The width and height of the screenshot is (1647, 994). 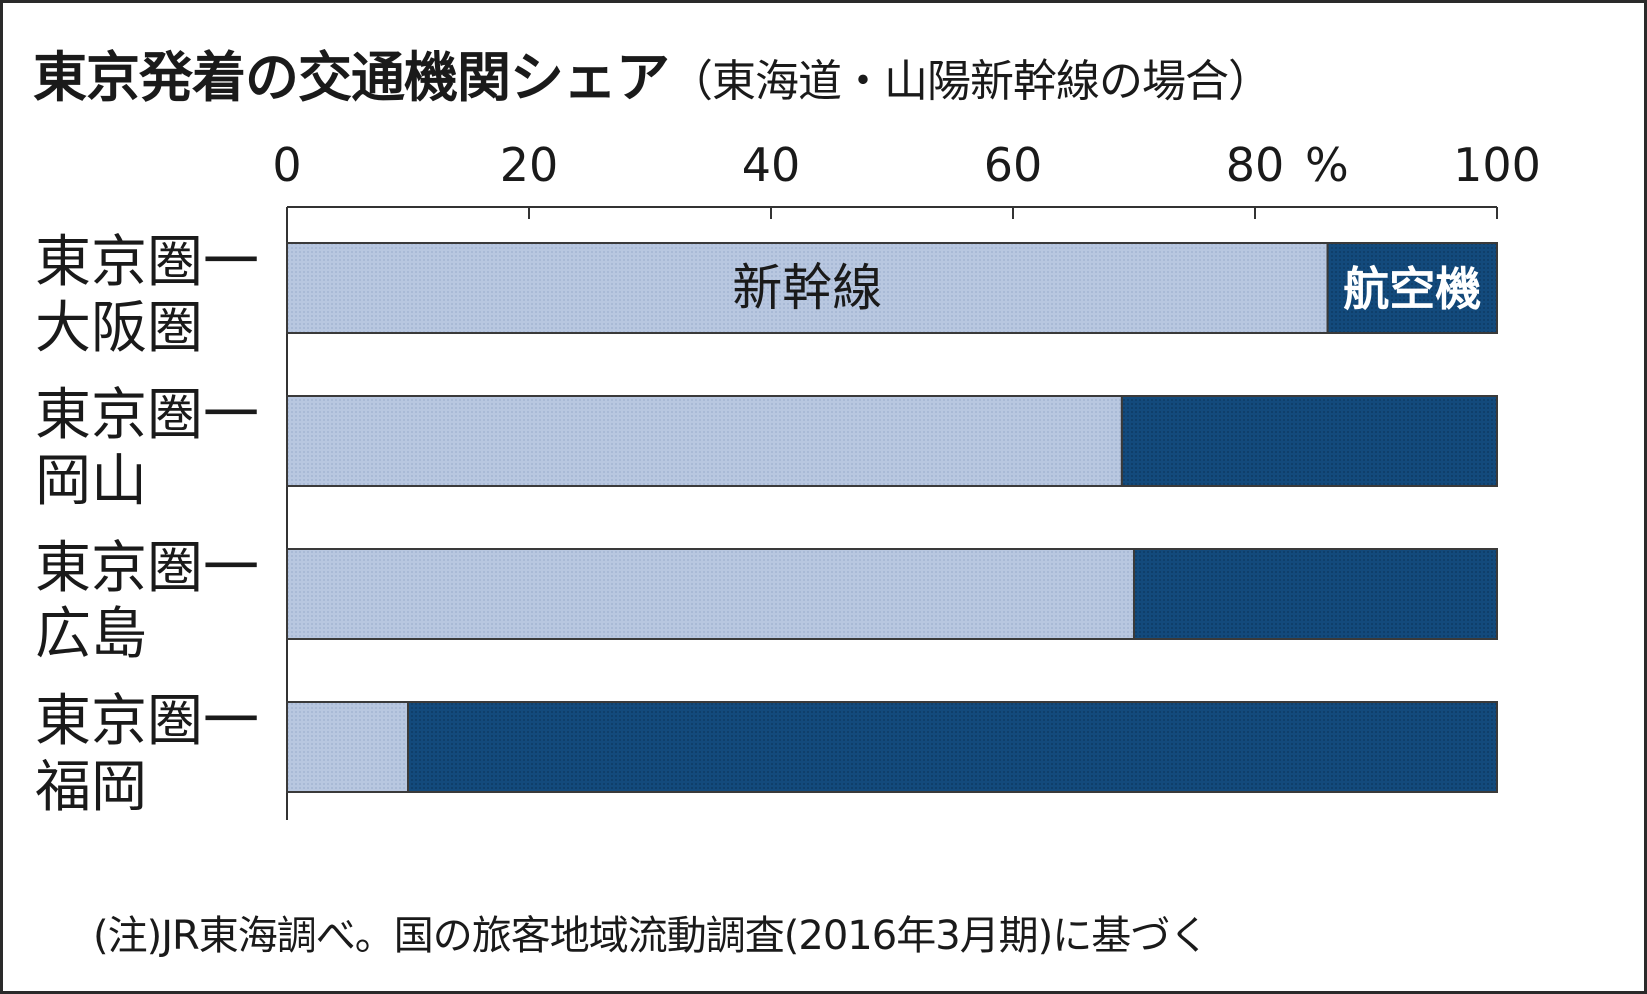 I want to click on category-label-0-1: 大阪圏, so click(x=119, y=328).